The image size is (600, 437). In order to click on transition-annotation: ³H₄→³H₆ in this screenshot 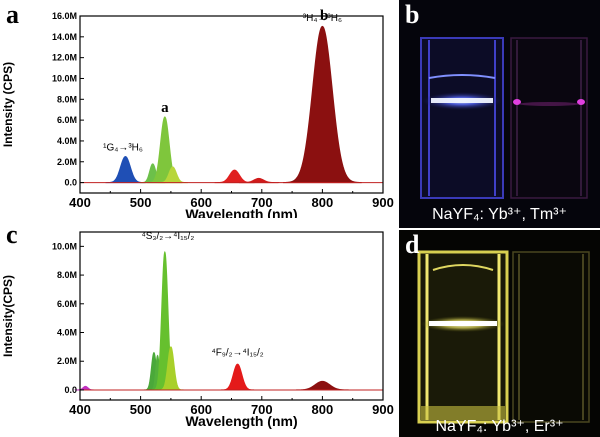, I will do `click(322, 18)`.